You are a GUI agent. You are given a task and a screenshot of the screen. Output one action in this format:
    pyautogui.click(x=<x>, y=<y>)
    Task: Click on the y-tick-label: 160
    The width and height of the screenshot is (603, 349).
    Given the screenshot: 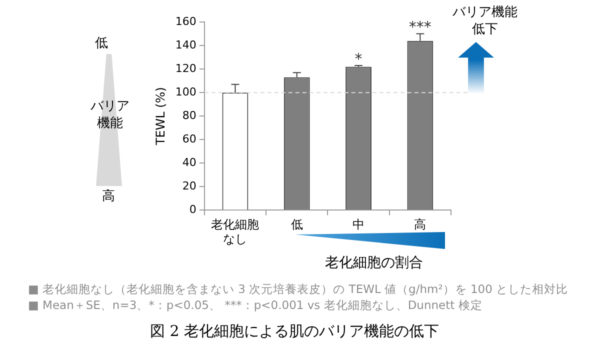 What is the action you would take?
    pyautogui.click(x=185, y=21)
    